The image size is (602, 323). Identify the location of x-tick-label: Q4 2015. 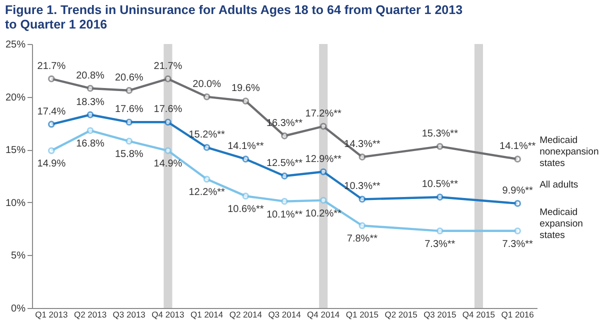
(479, 315).